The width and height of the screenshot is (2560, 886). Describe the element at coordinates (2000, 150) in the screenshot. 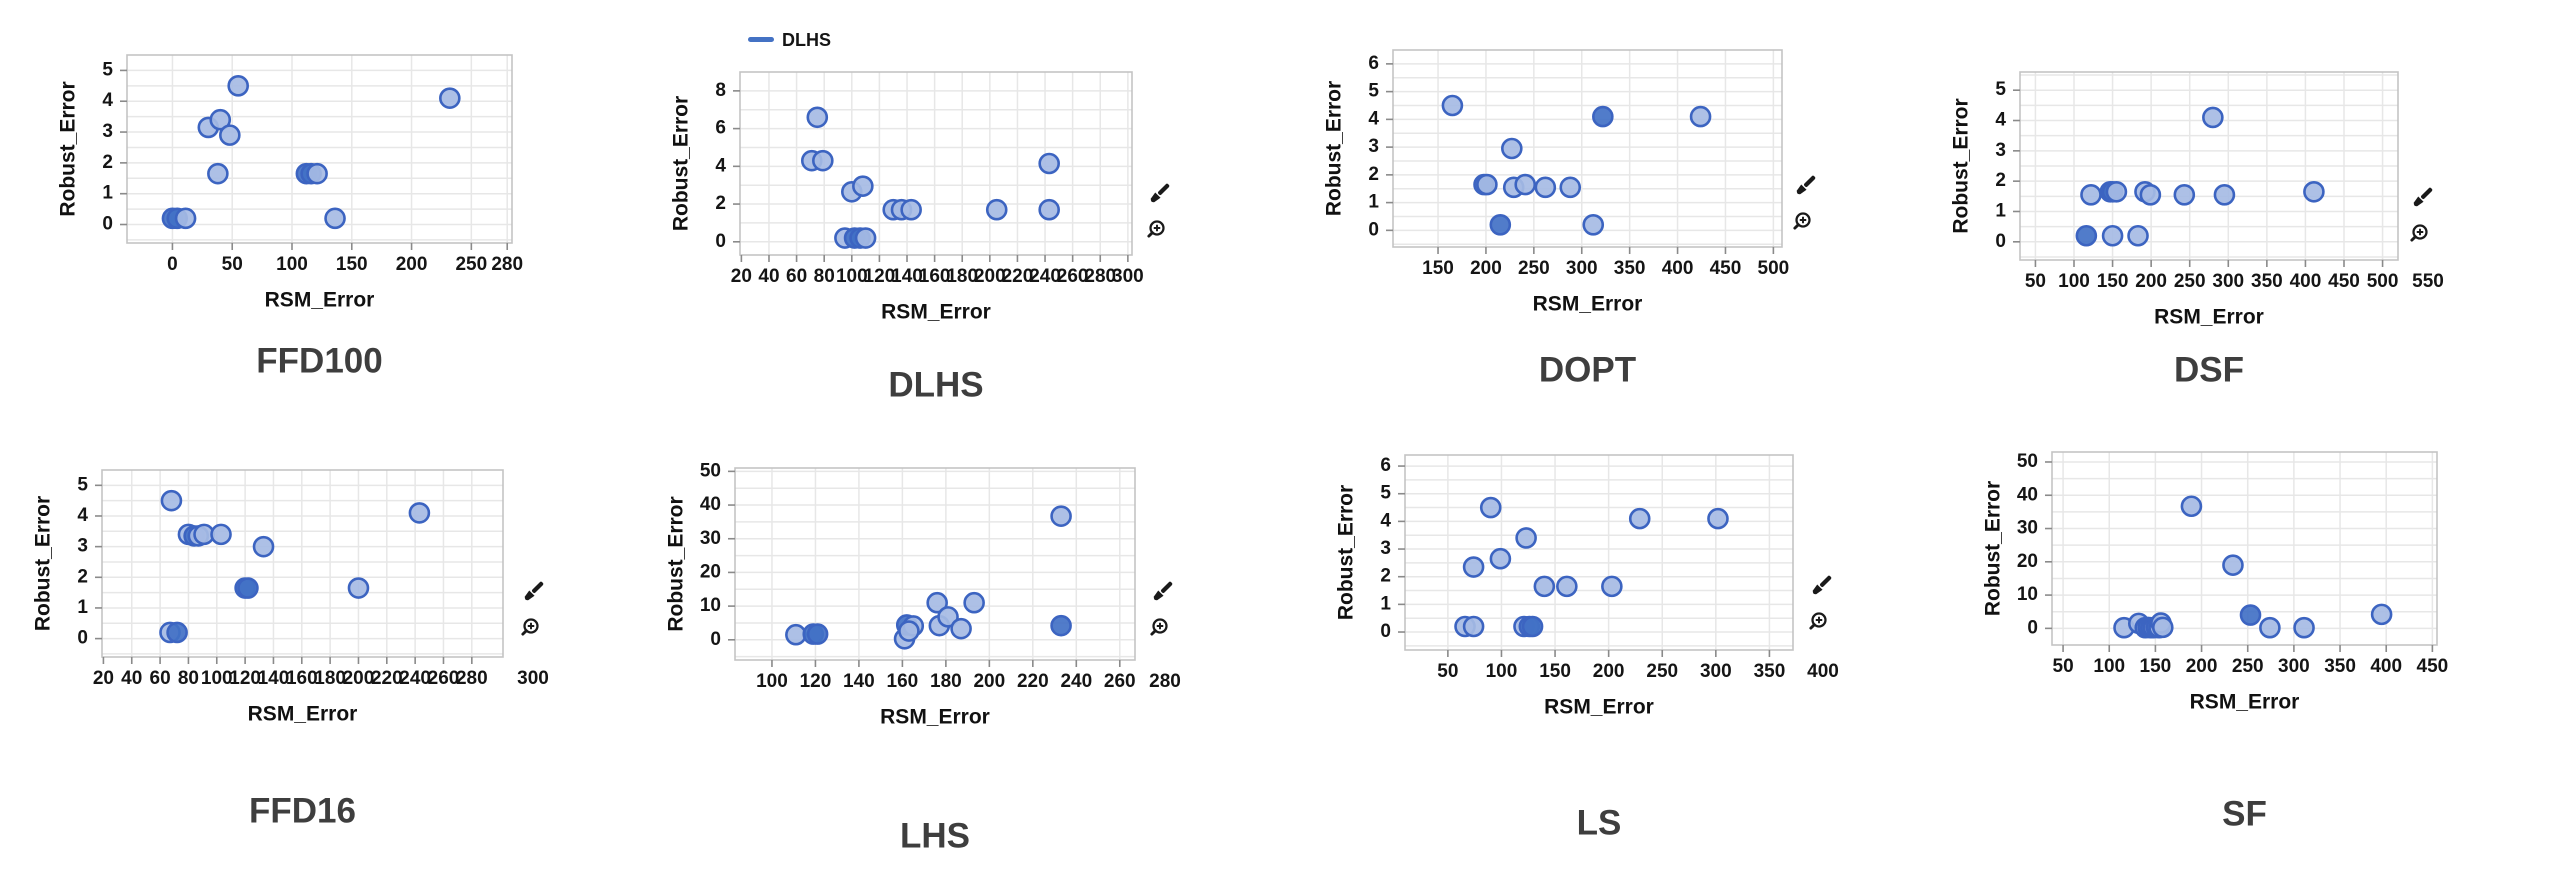

I see `y-tick-label: 3` at that location.